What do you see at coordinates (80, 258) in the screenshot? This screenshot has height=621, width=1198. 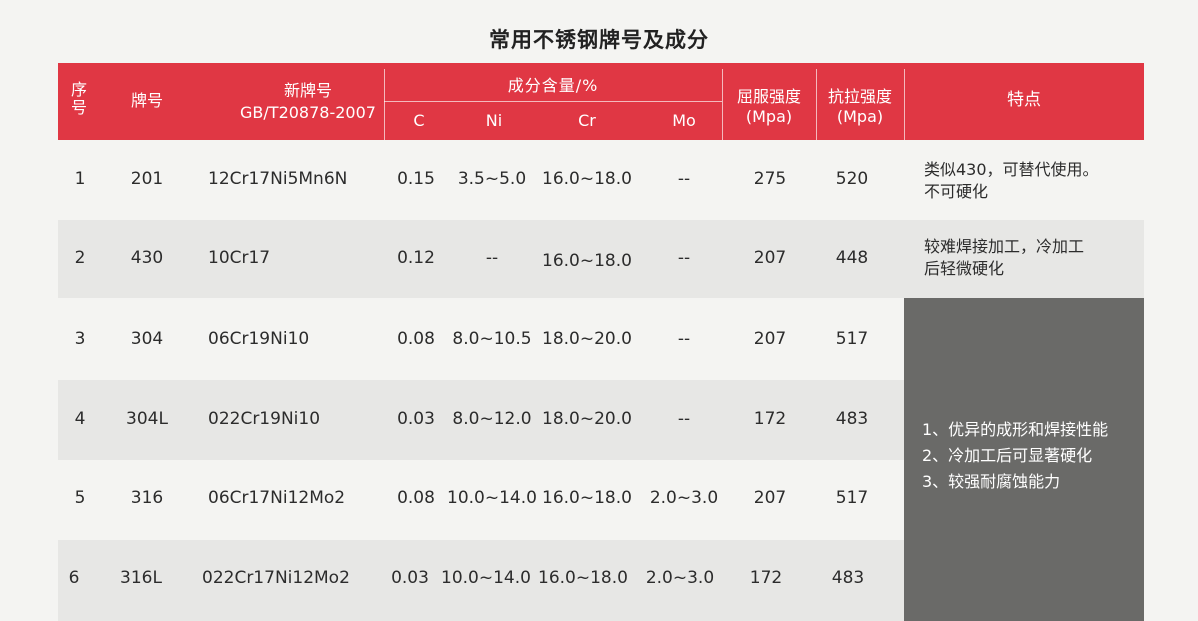 I see `cell-seq: 2` at bounding box center [80, 258].